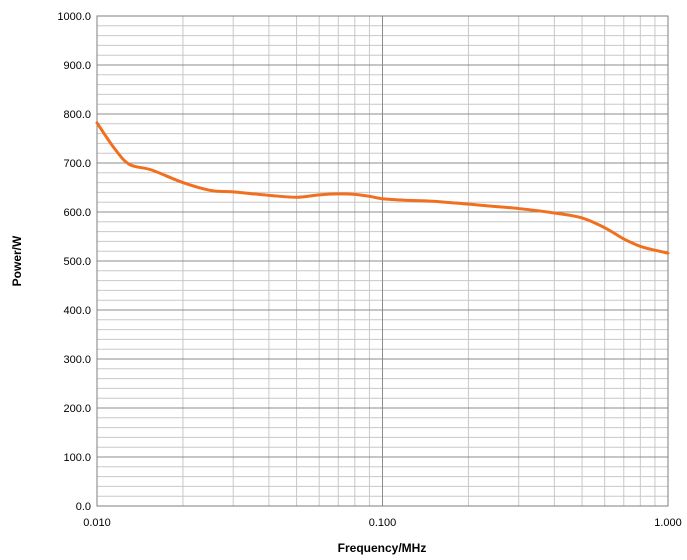 The height and width of the screenshot is (560, 687). I want to click on y-tick-label: 400.0, so click(77, 311).